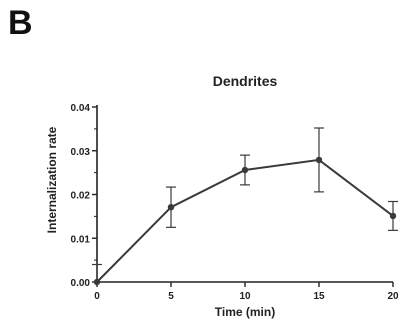 This screenshot has width=401, height=324. Describe the element at coordinates (319, 296) in the screenshot. I see `x-tick-label: 15` at that location.